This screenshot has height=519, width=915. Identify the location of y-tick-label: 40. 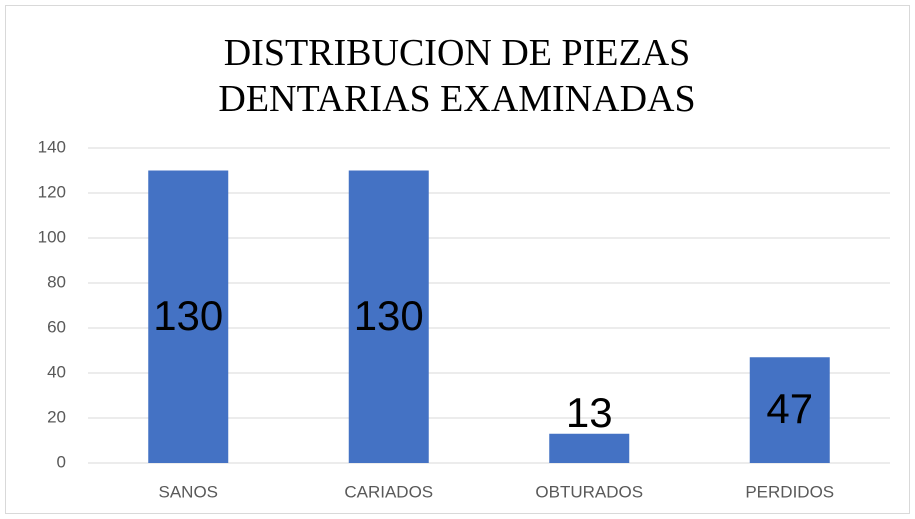
(56, 371).